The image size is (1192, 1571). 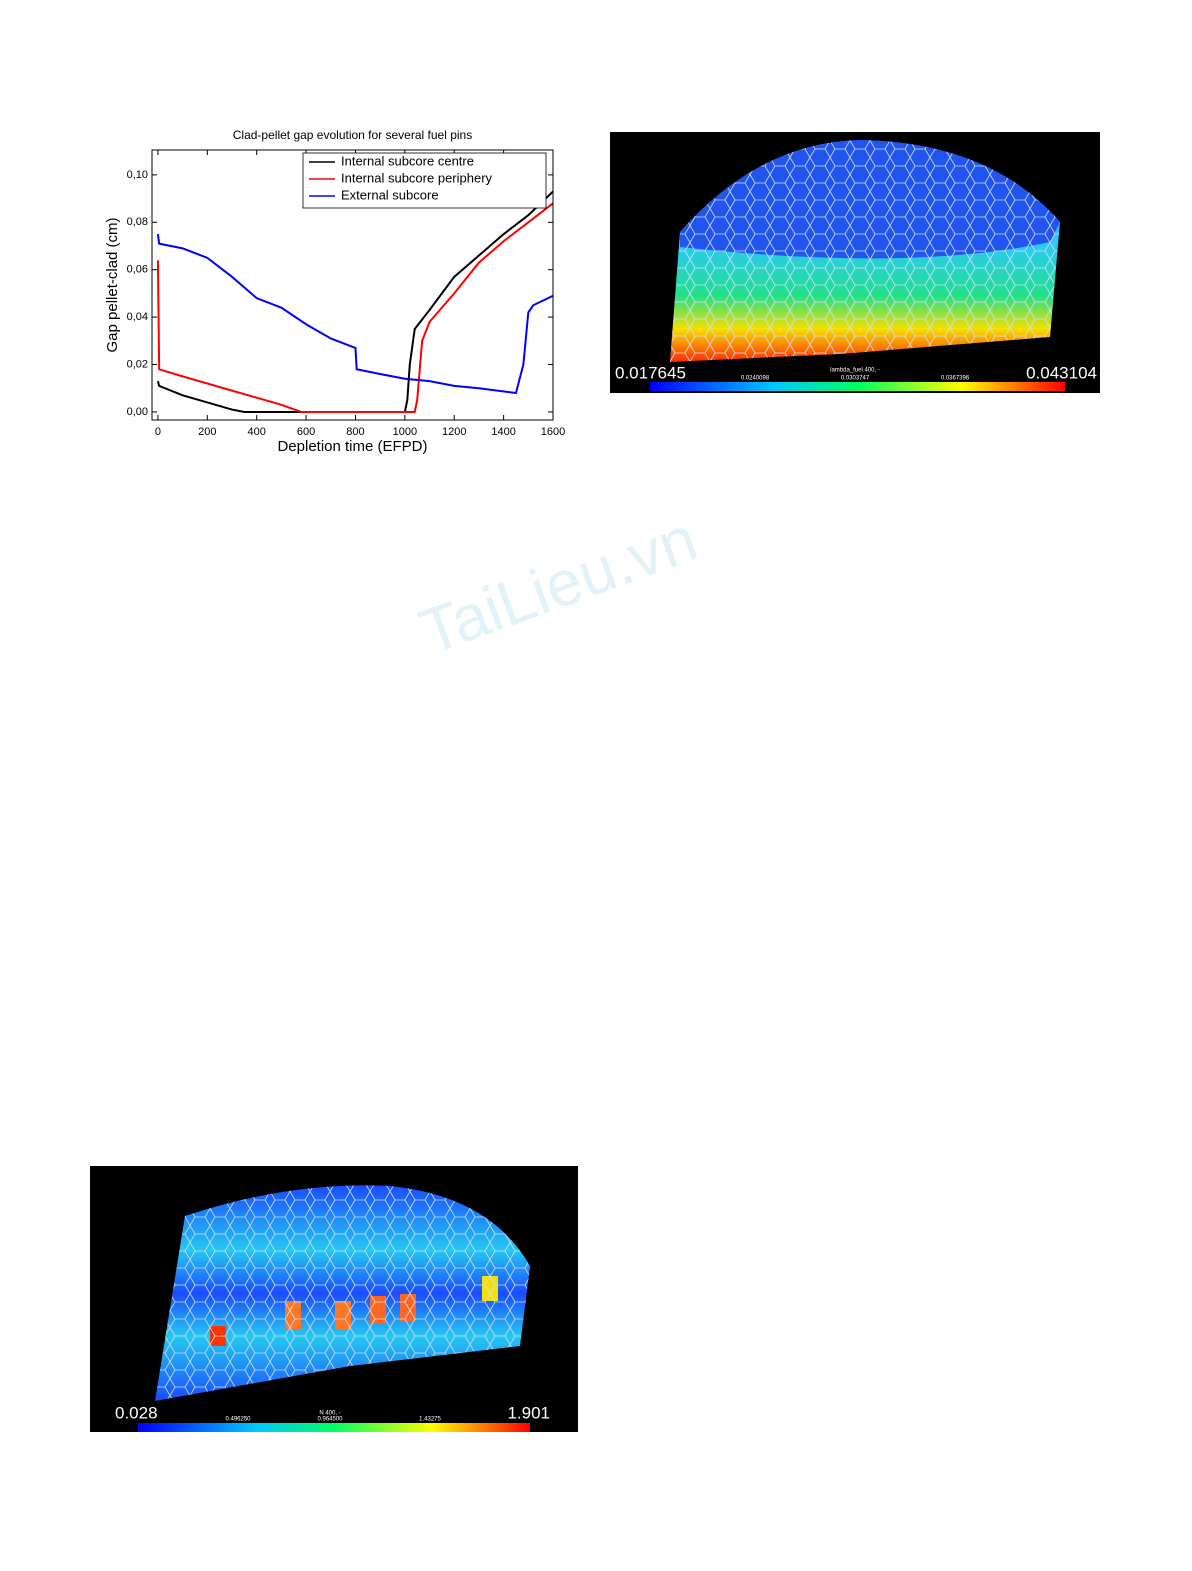 I want to click on cbar-tick: 0.496250, so click(x=238, y=1420).